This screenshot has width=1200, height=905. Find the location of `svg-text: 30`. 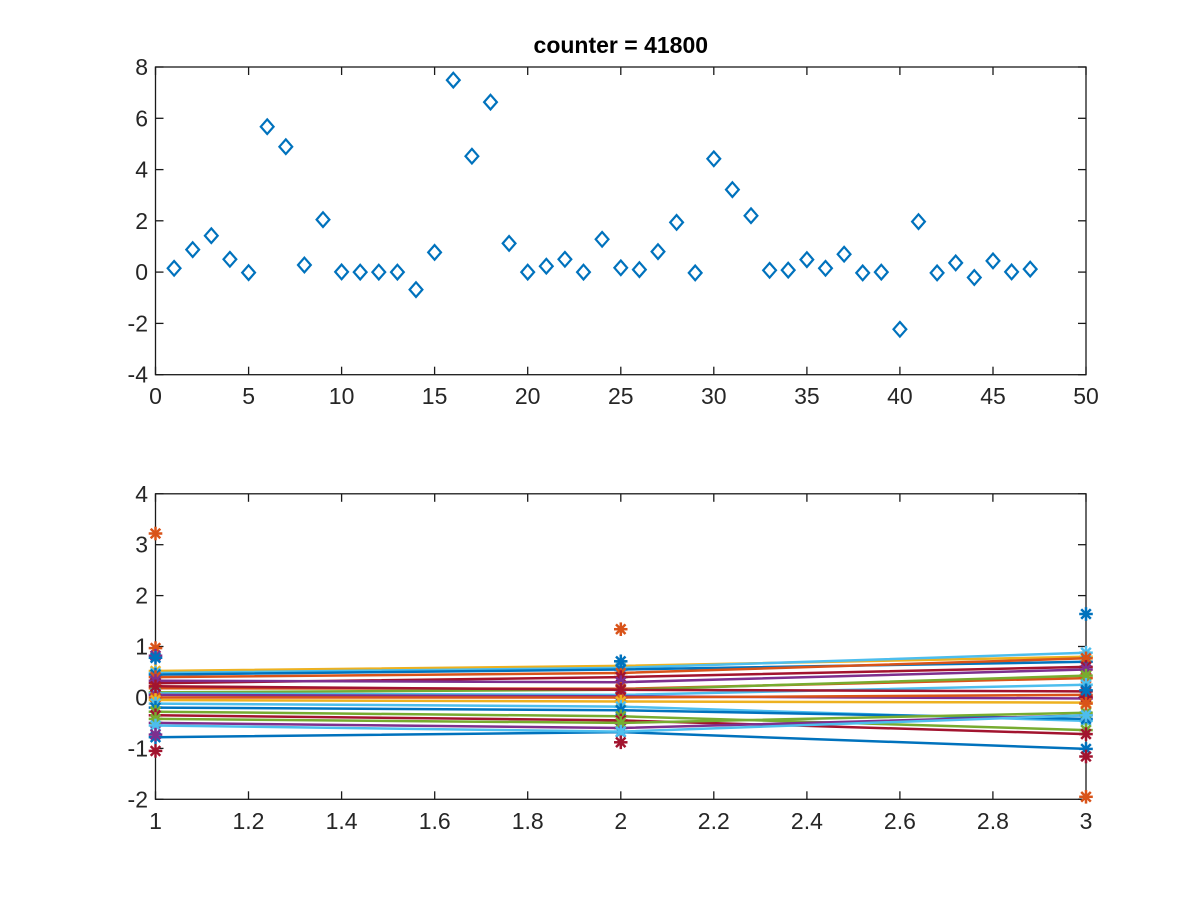

svg-text: 30 is located at coordinates (714, 396).